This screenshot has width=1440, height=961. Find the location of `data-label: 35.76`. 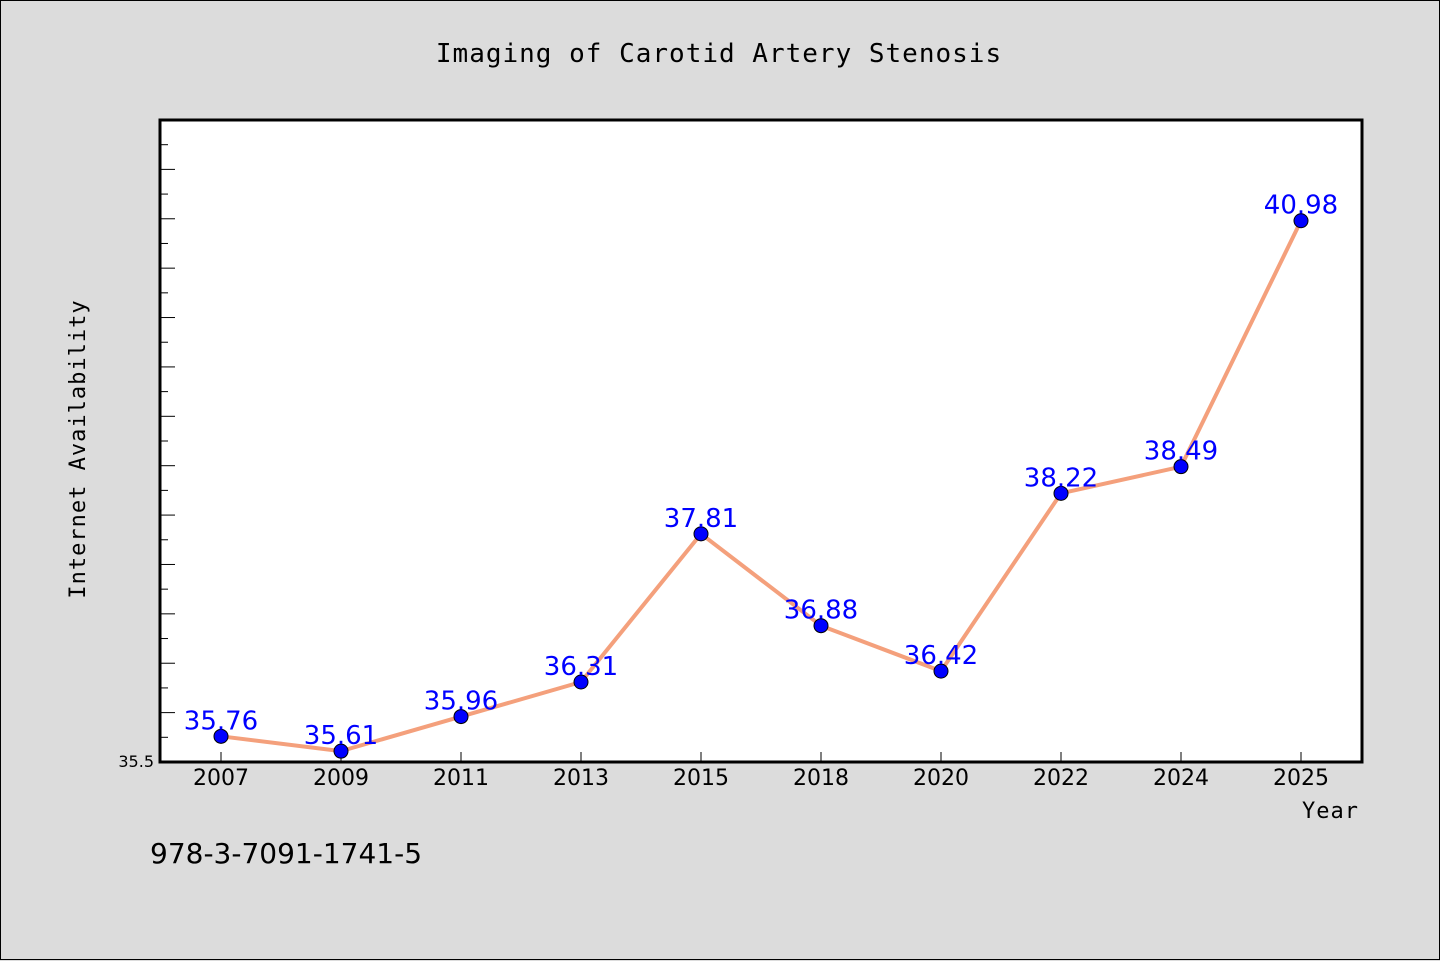

data-label: 35.76 is located at coordinates (221, 721).